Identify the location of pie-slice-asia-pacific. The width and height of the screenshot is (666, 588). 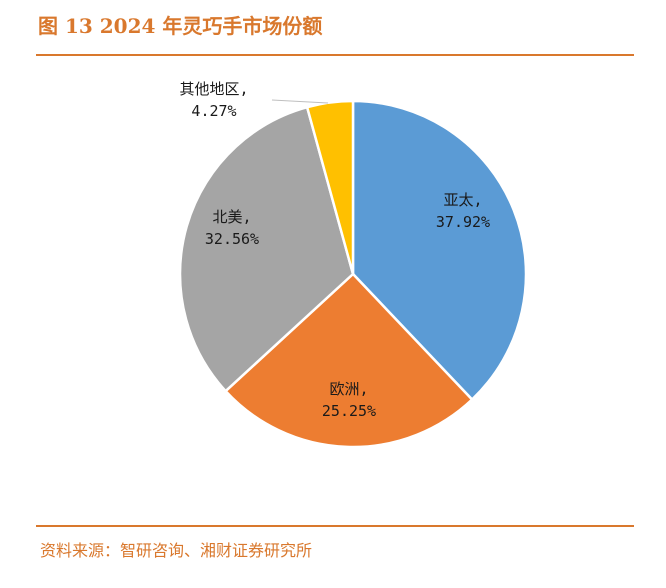
(439, 250).